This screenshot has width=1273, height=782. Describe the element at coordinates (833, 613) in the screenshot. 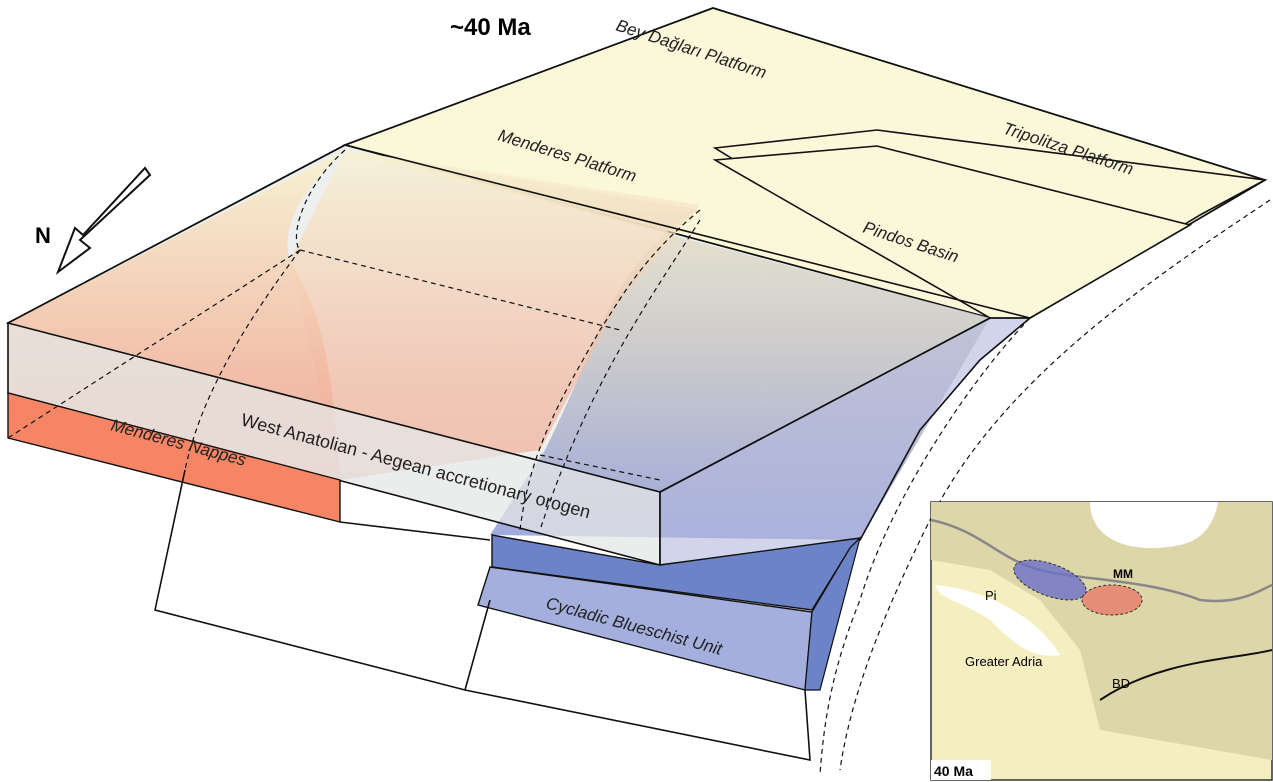

I see `cbu-side` at that location.